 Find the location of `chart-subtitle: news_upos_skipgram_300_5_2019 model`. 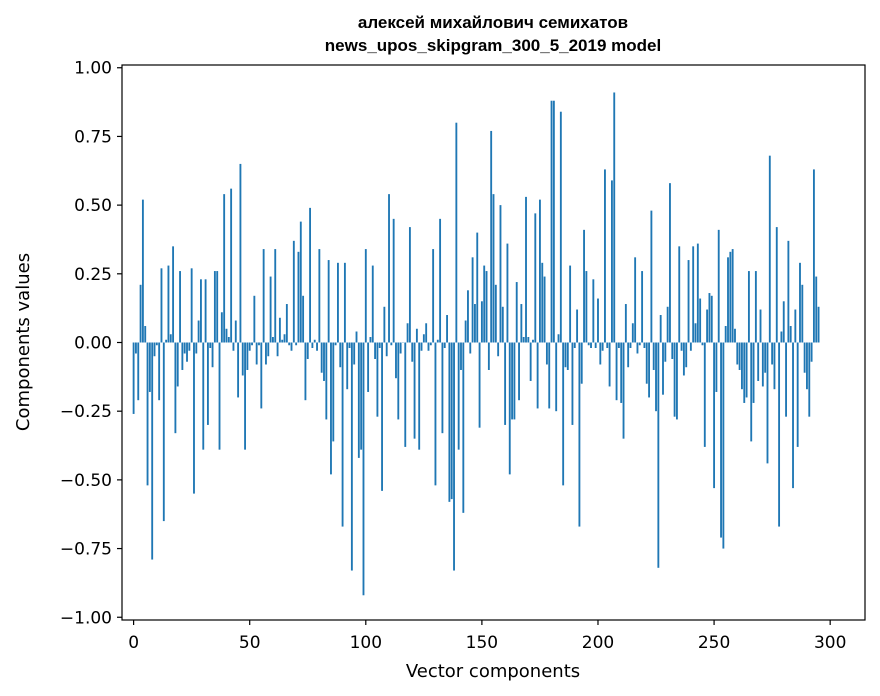

chart-subtitle: news_upos_skipgram_300_5_2019 model is located at coordinates (493, 45).